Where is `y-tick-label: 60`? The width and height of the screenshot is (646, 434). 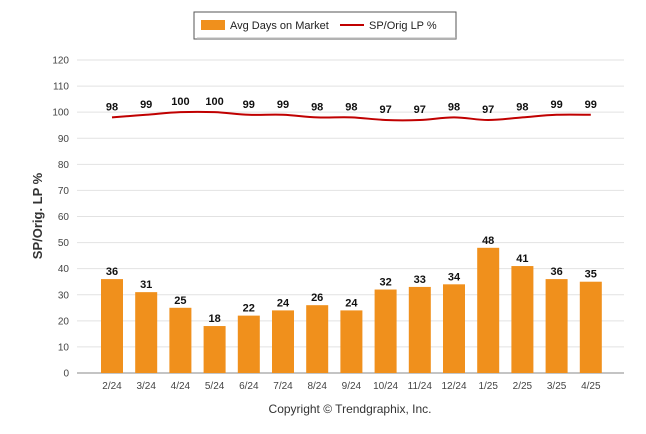
y-tick-label: 60 is located at coordinates (64, 217).